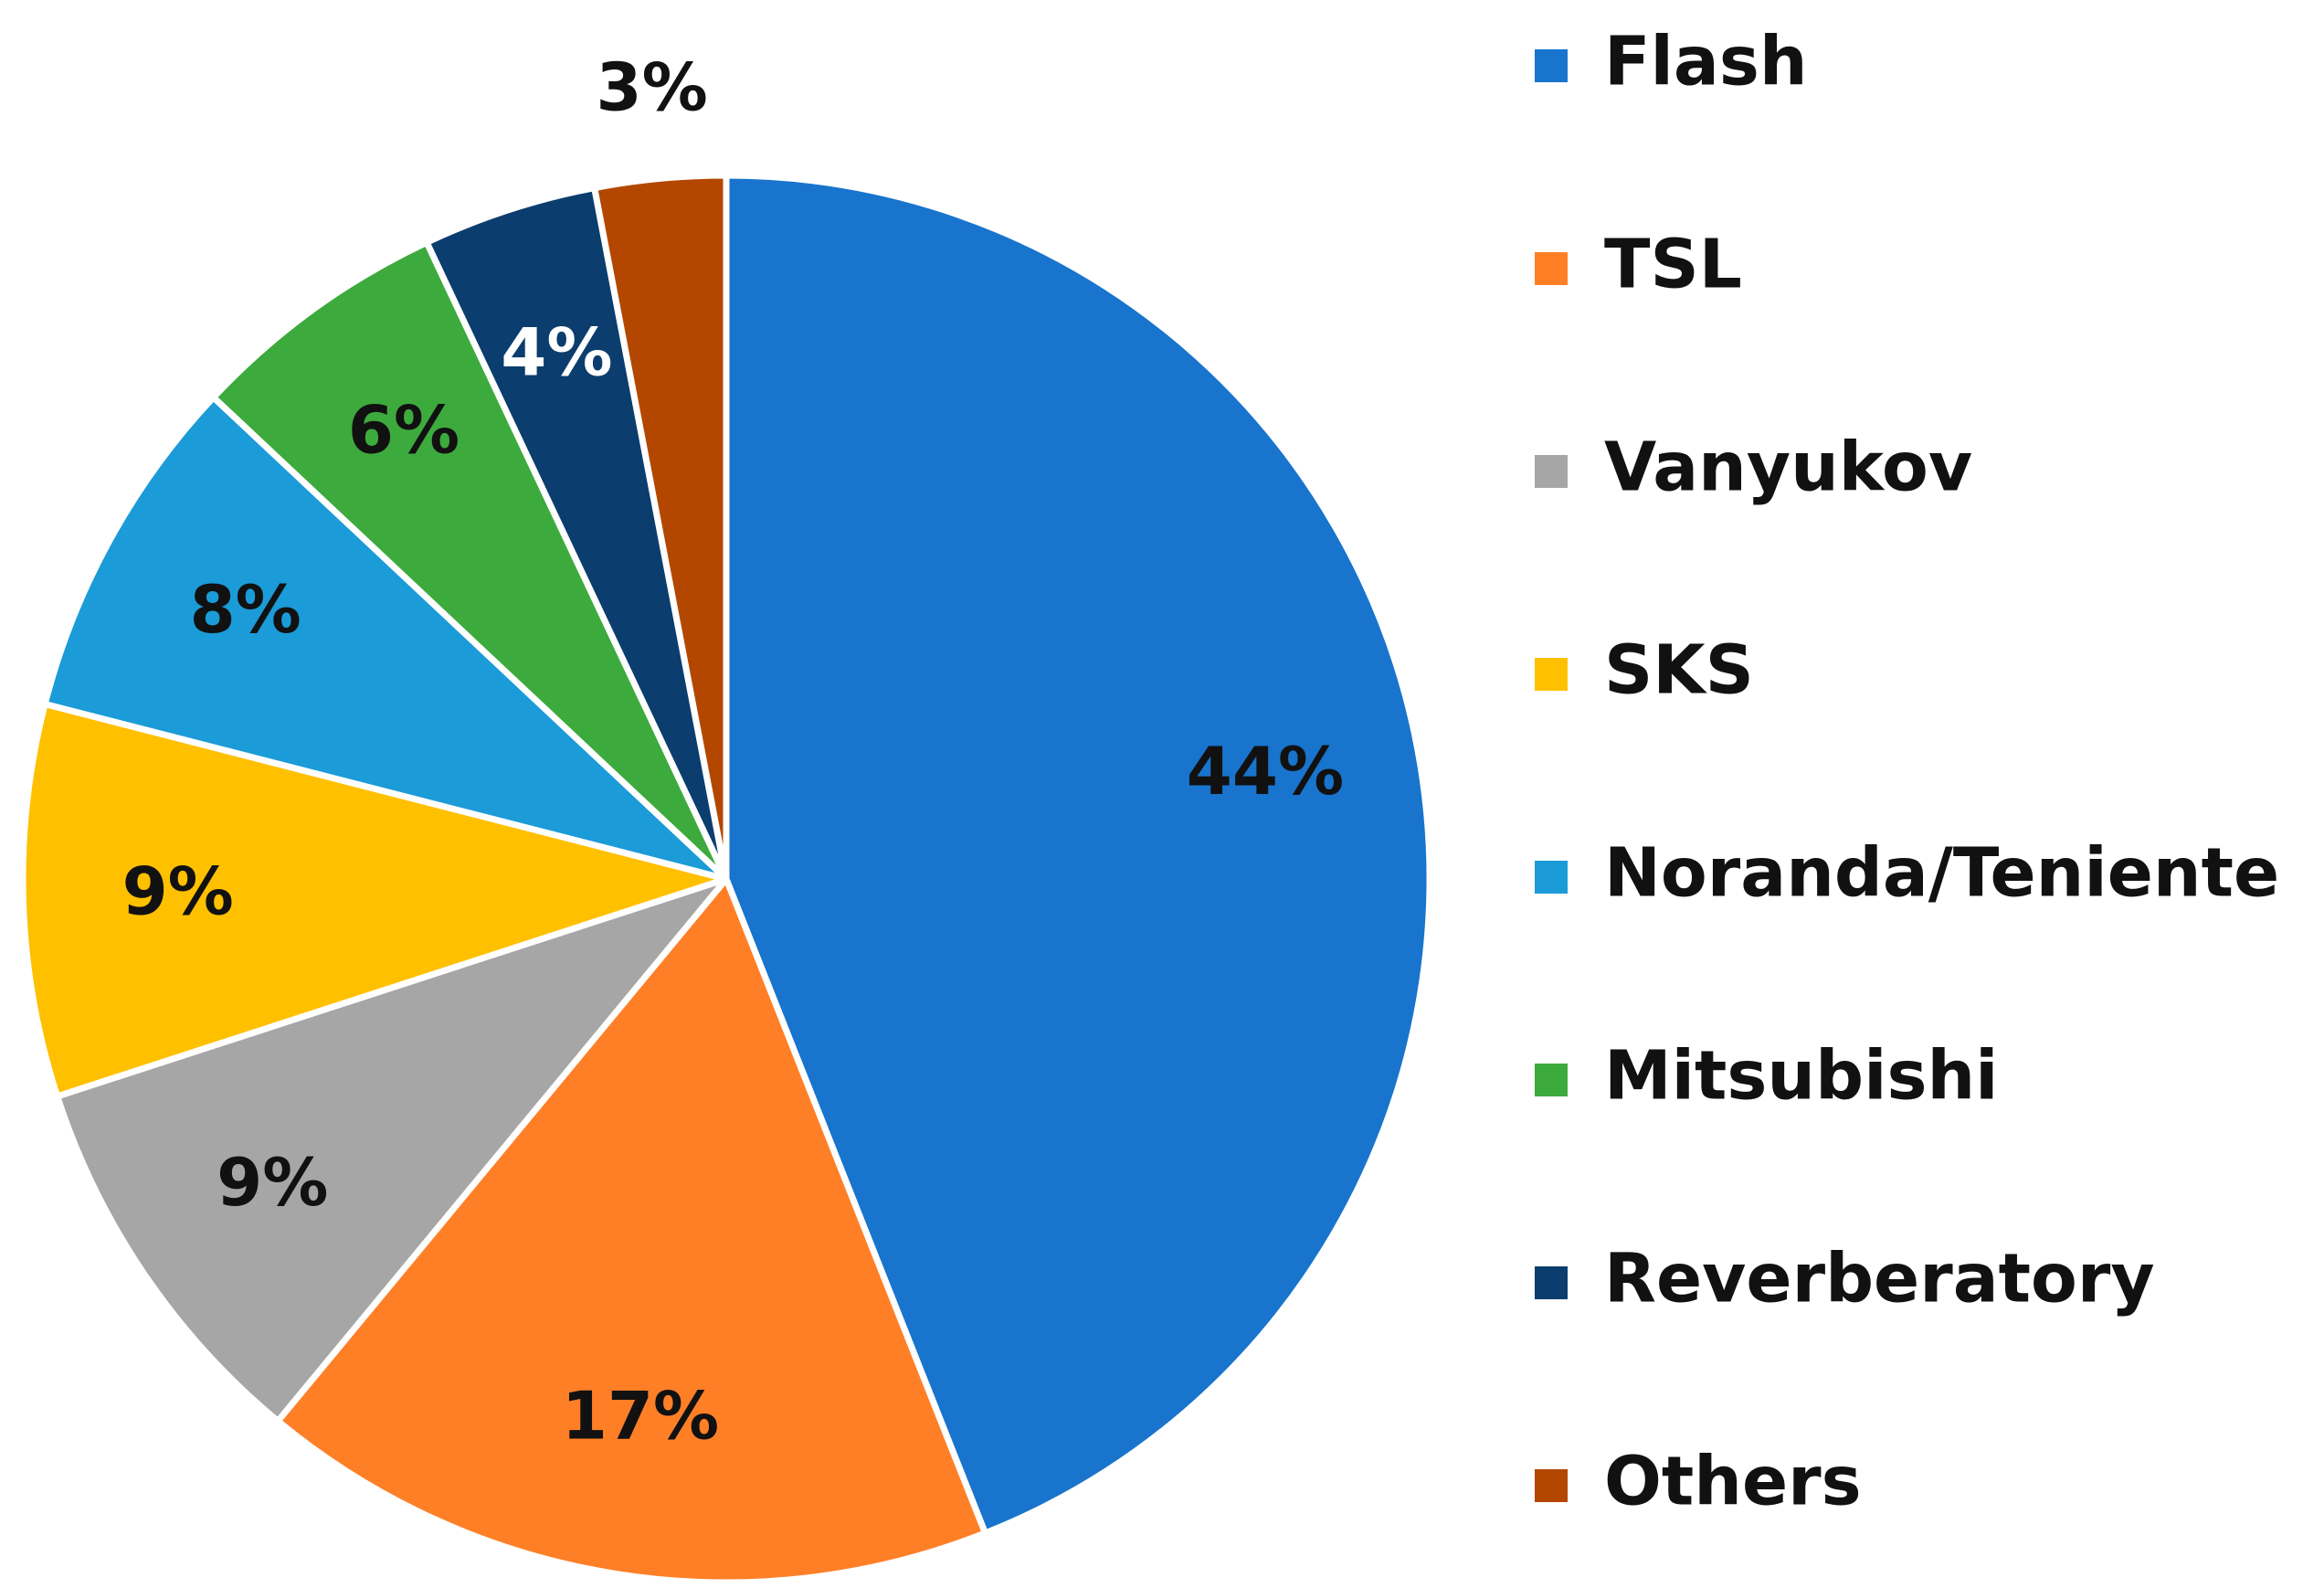 The height and width of the screenshot is (1588, 2324). What do you see at coordinates (1941, 873) in the screenshot?
I see `legend-label-noranda-teniente: Noranda/Teniente` at bounding box center [1941, 873].